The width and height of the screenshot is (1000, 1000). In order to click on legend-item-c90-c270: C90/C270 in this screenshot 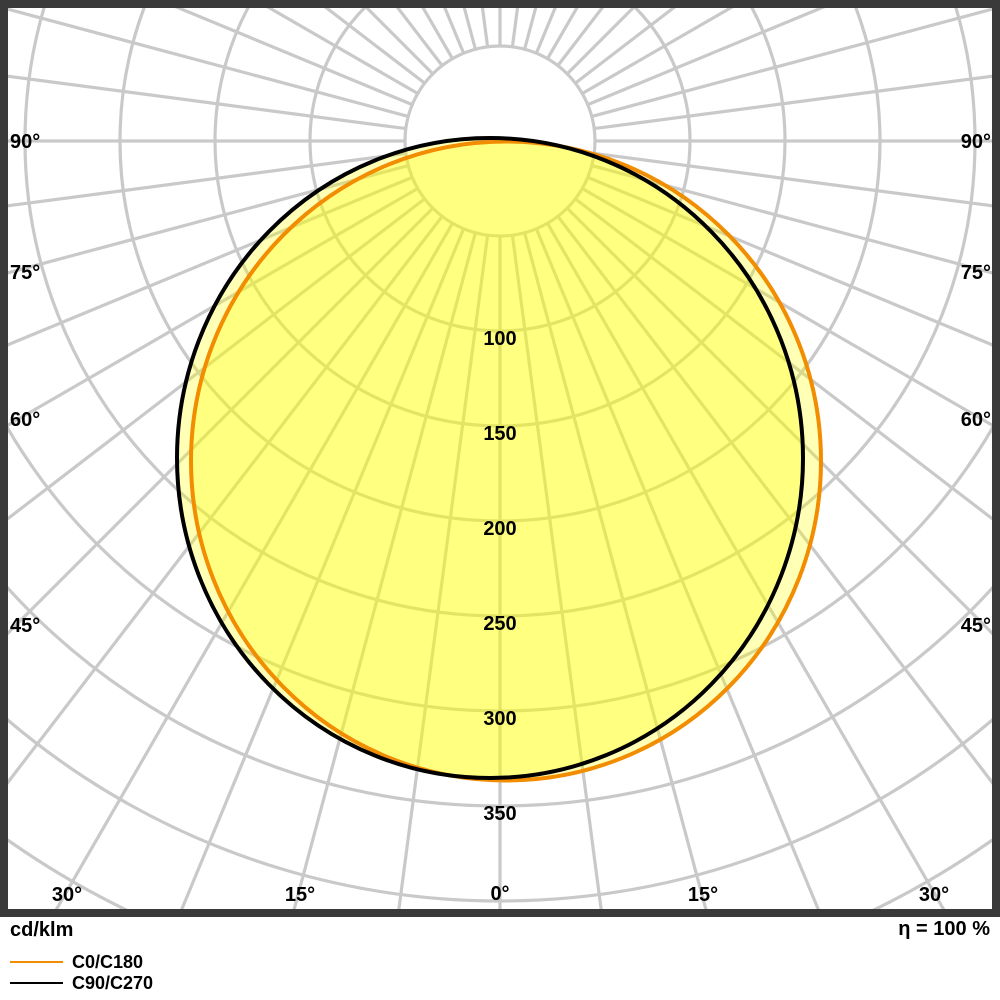, I will do `click(81, 982)`.